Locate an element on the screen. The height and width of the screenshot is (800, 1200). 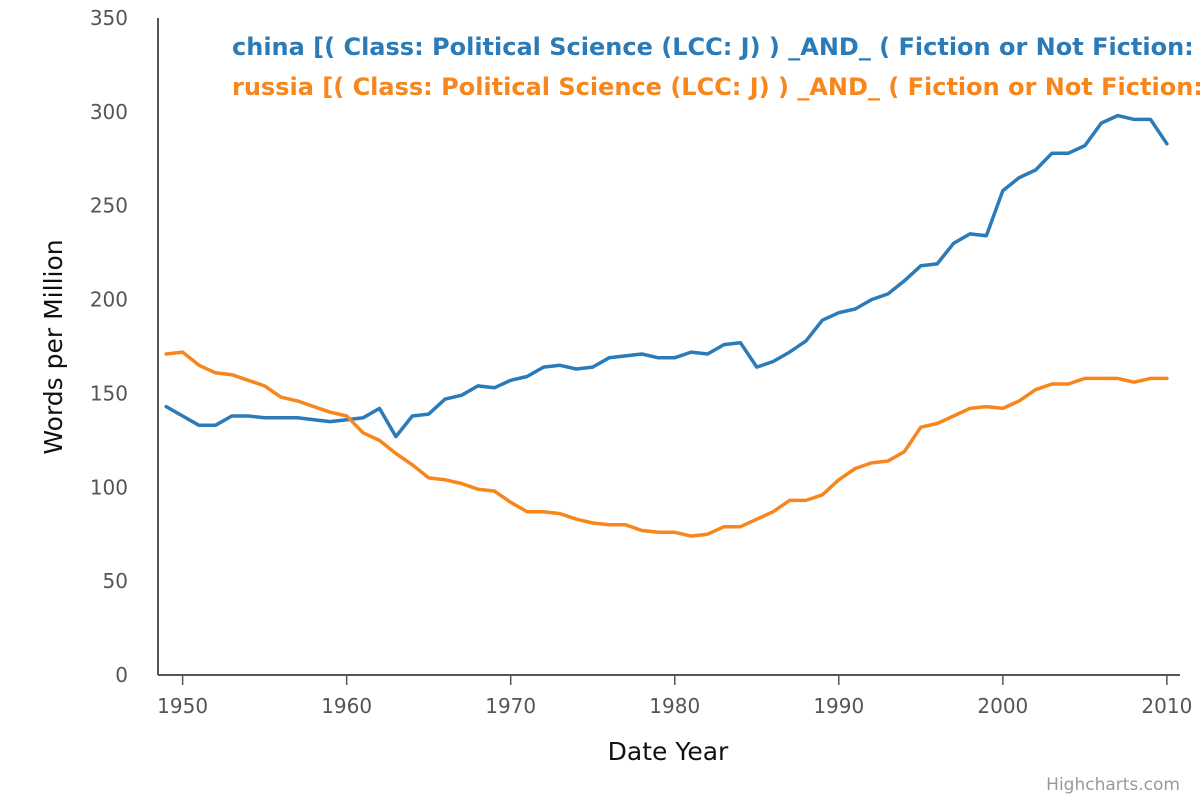
y-tick-label: 50 is located at coordinates (115, 581).